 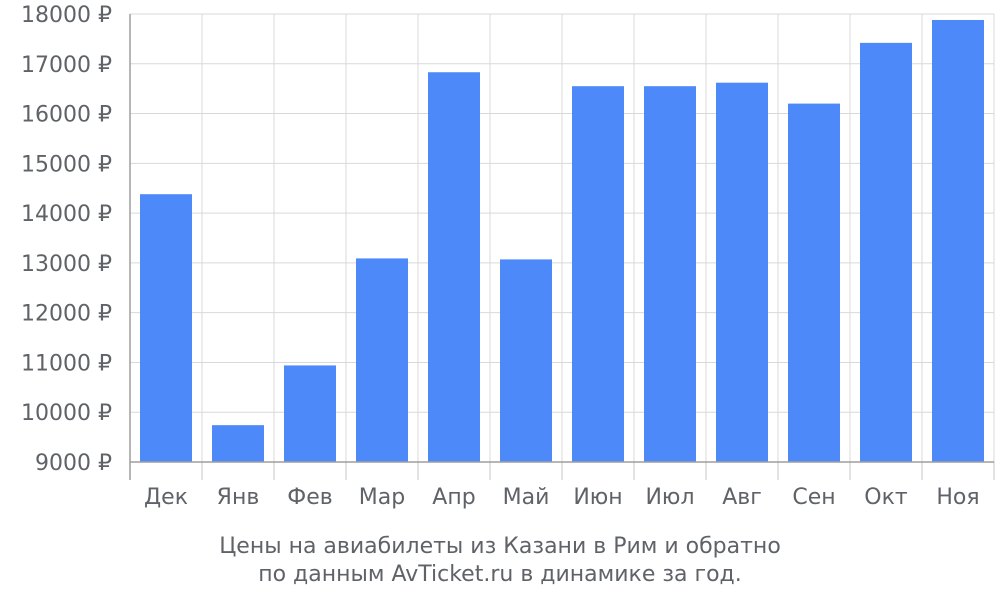 What do you see at coordinates (66, 164) in the screenshot?
I see `y-tick-label: 15000 ₽` at bounding box center [66, 164].